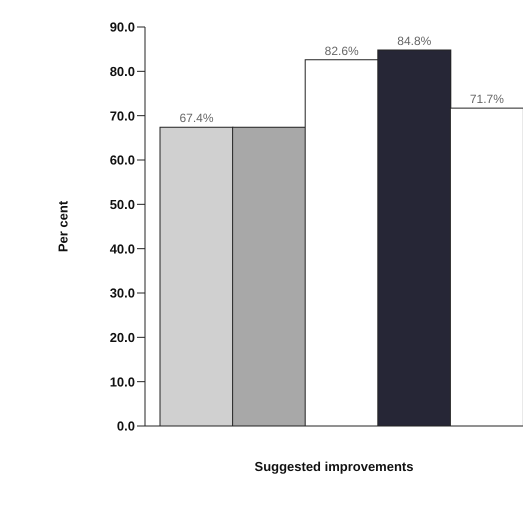 This screenshot has width=523, height=527. Describe the element at coordinates (122, 337) in the screenshot. I see `y-tick-label: 20.0` at that location.